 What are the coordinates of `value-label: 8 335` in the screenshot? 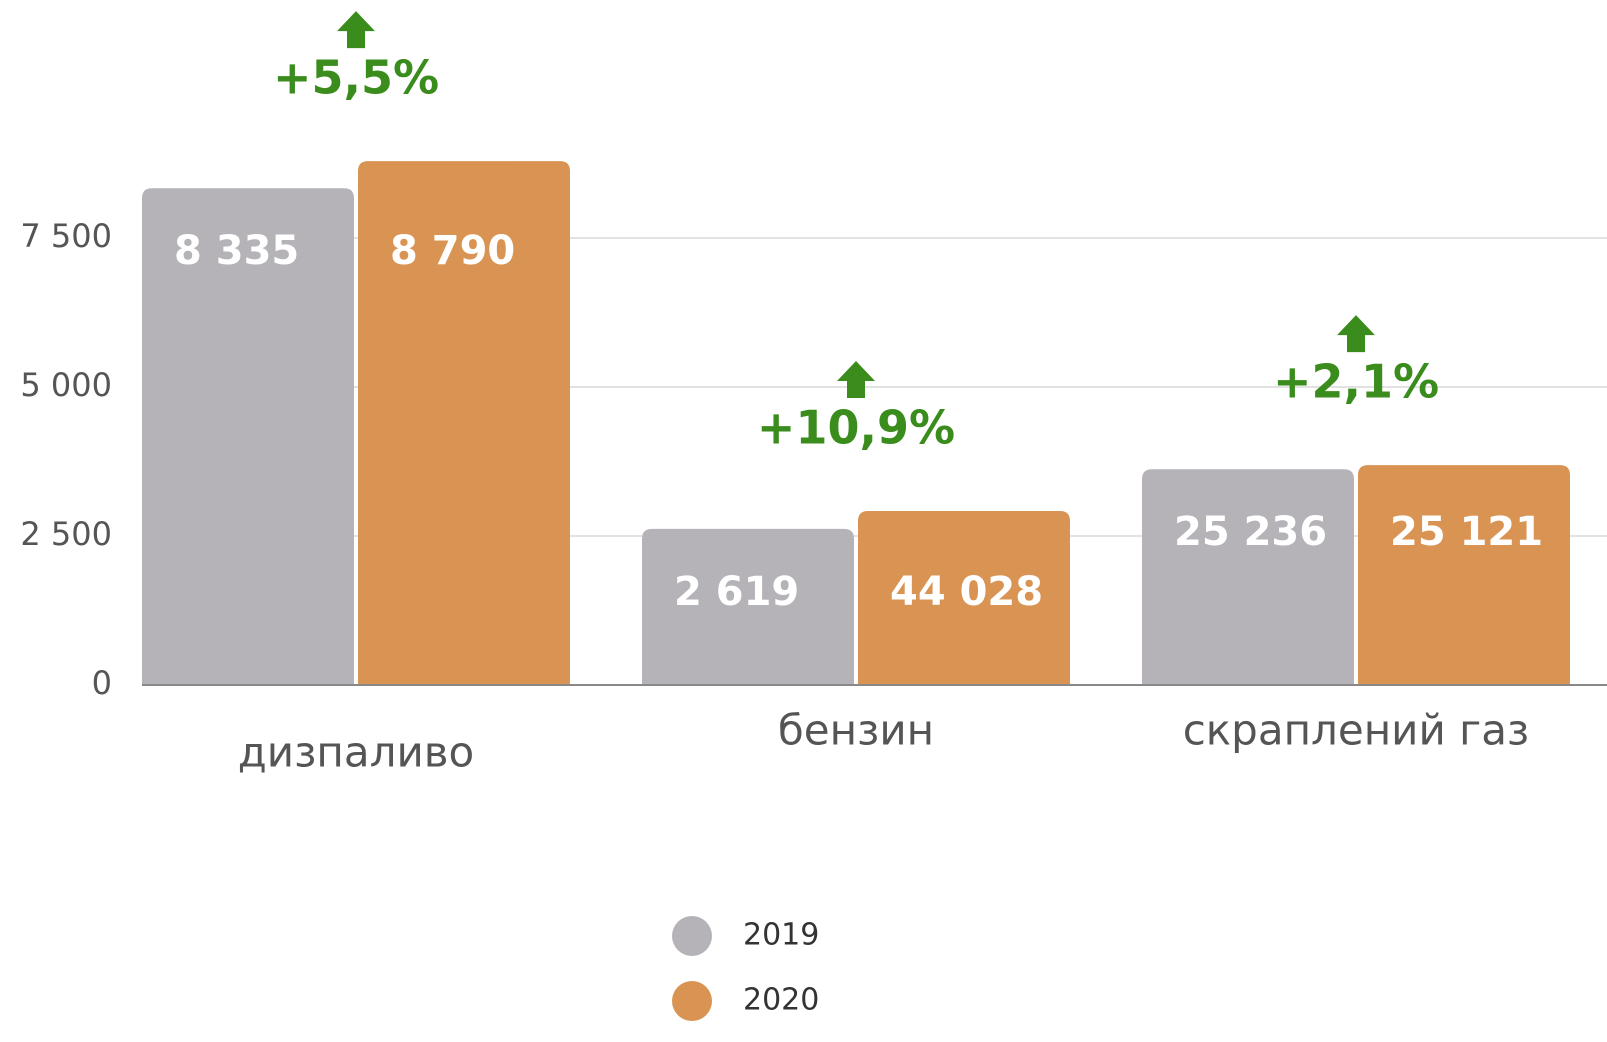 It's located at (236, 251).